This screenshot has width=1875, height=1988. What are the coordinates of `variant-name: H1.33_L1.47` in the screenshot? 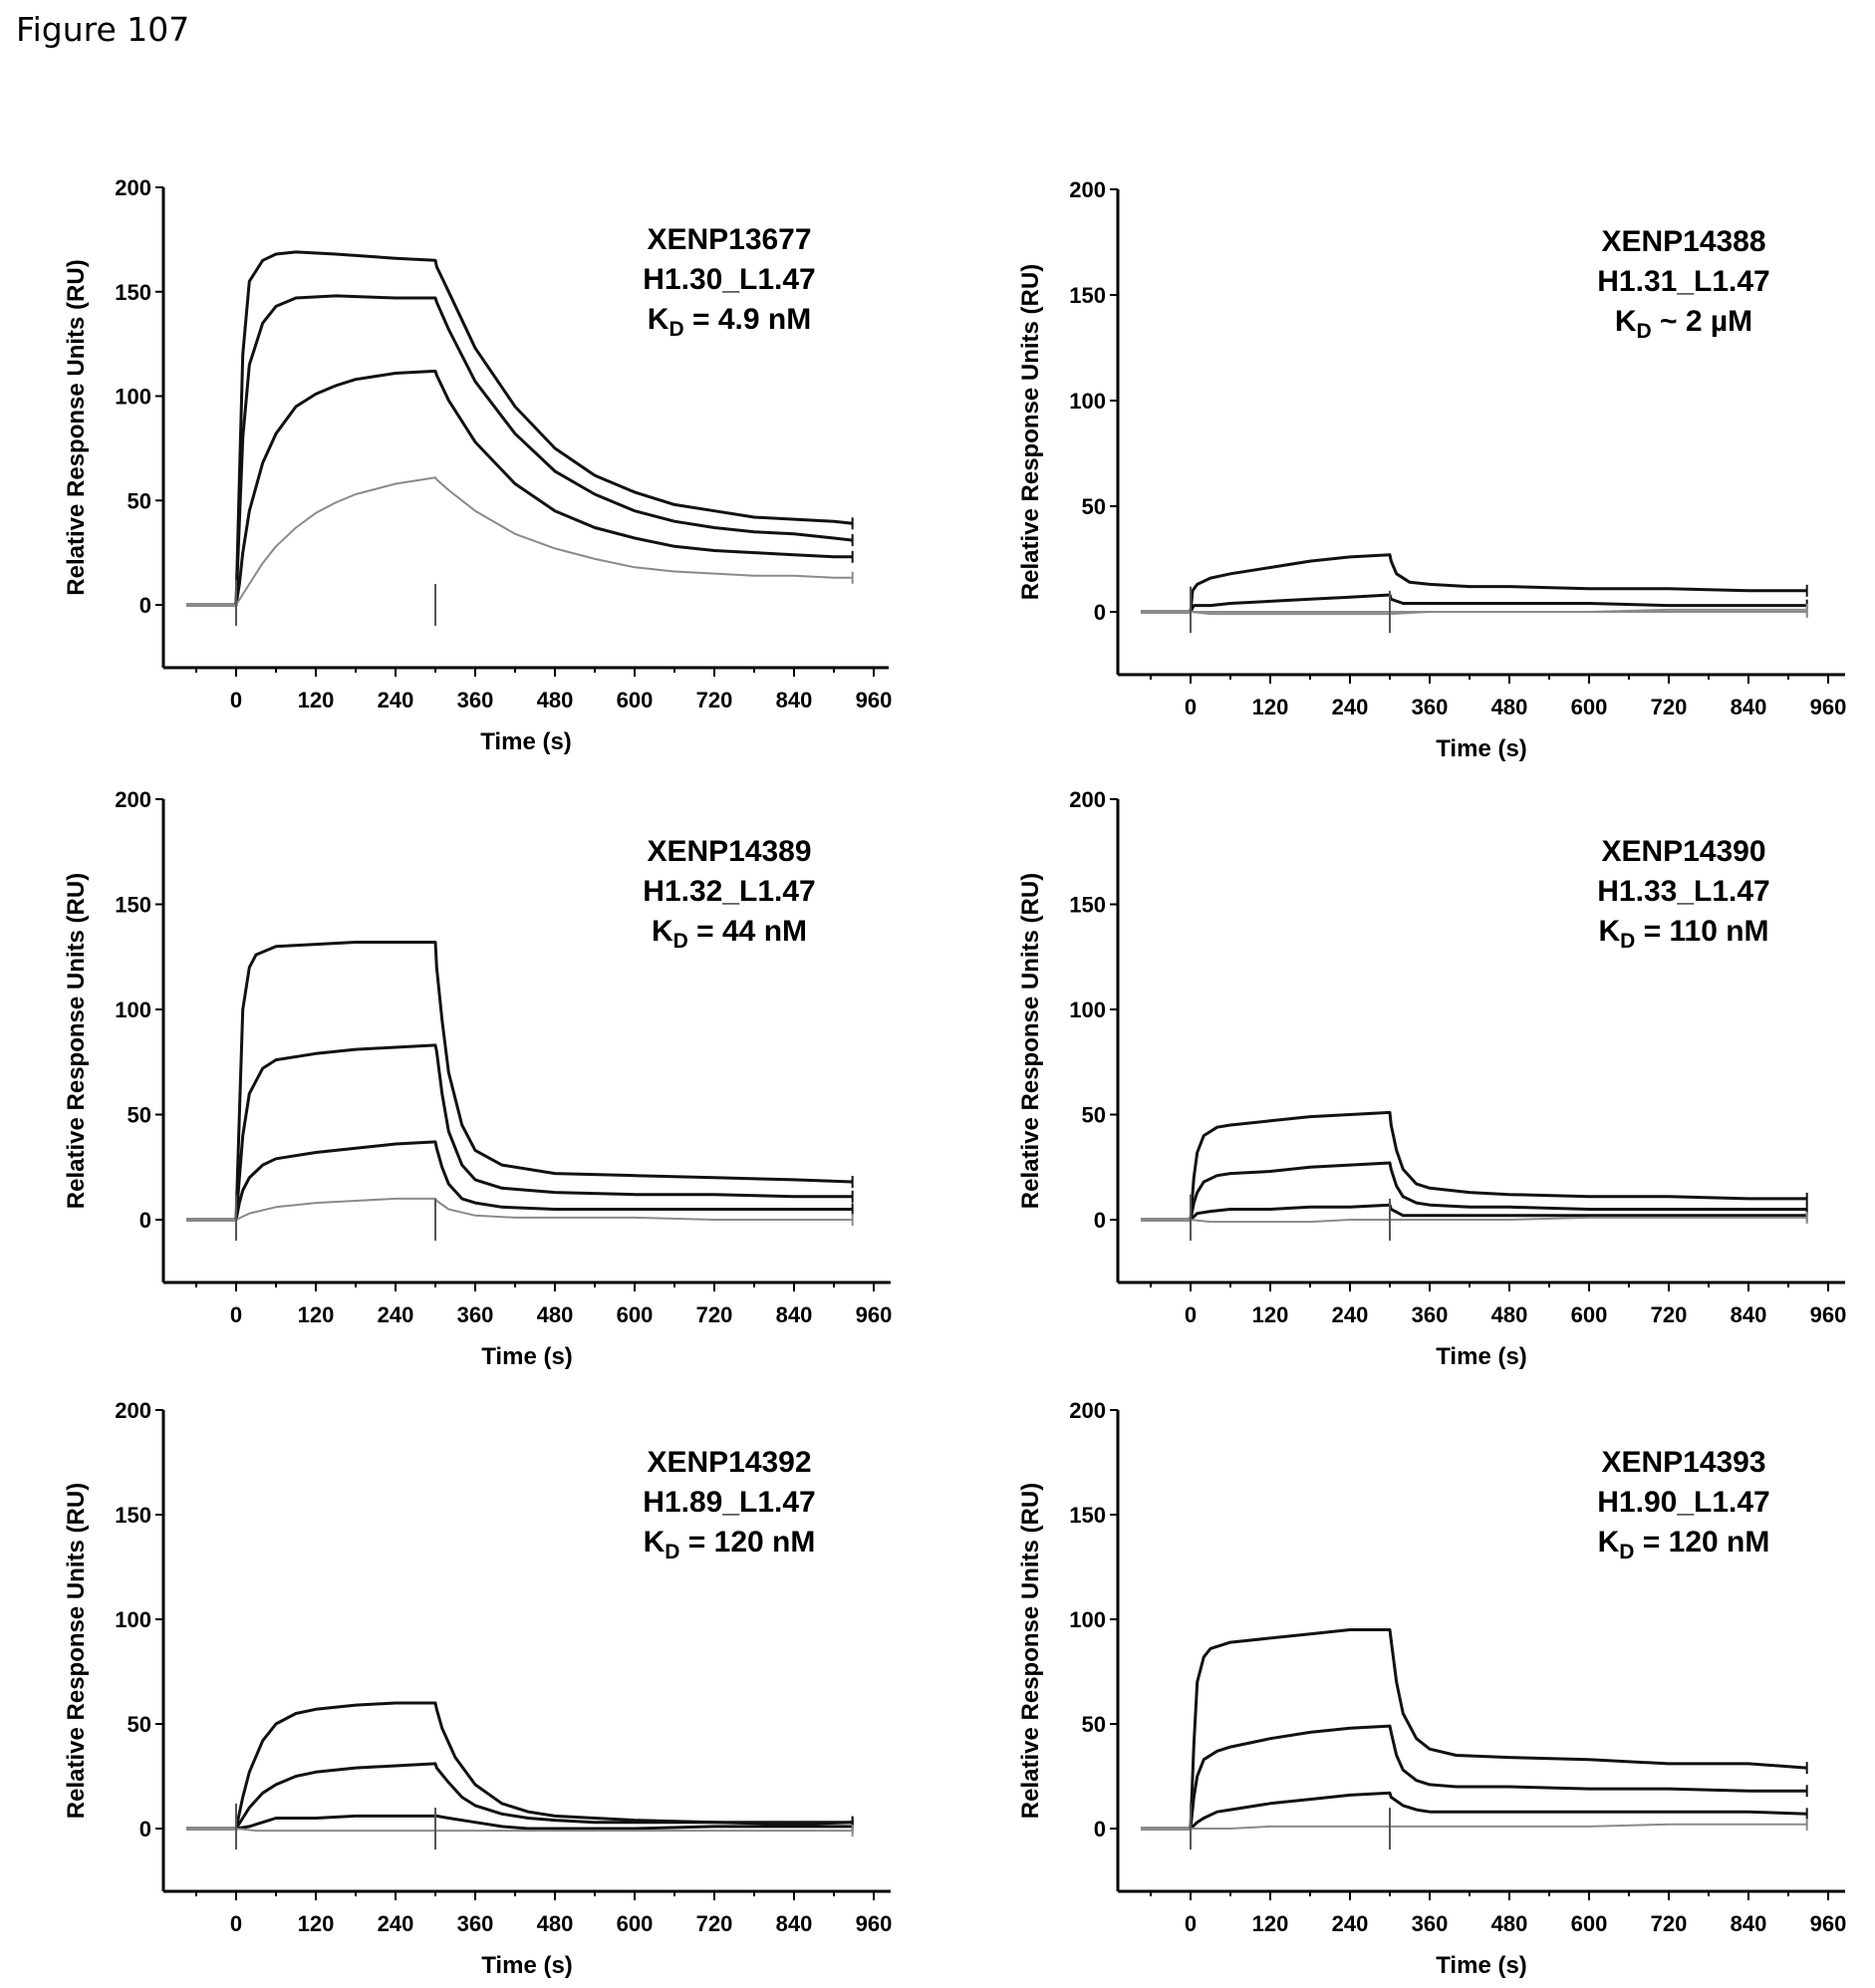 It's located at (1683, 891).